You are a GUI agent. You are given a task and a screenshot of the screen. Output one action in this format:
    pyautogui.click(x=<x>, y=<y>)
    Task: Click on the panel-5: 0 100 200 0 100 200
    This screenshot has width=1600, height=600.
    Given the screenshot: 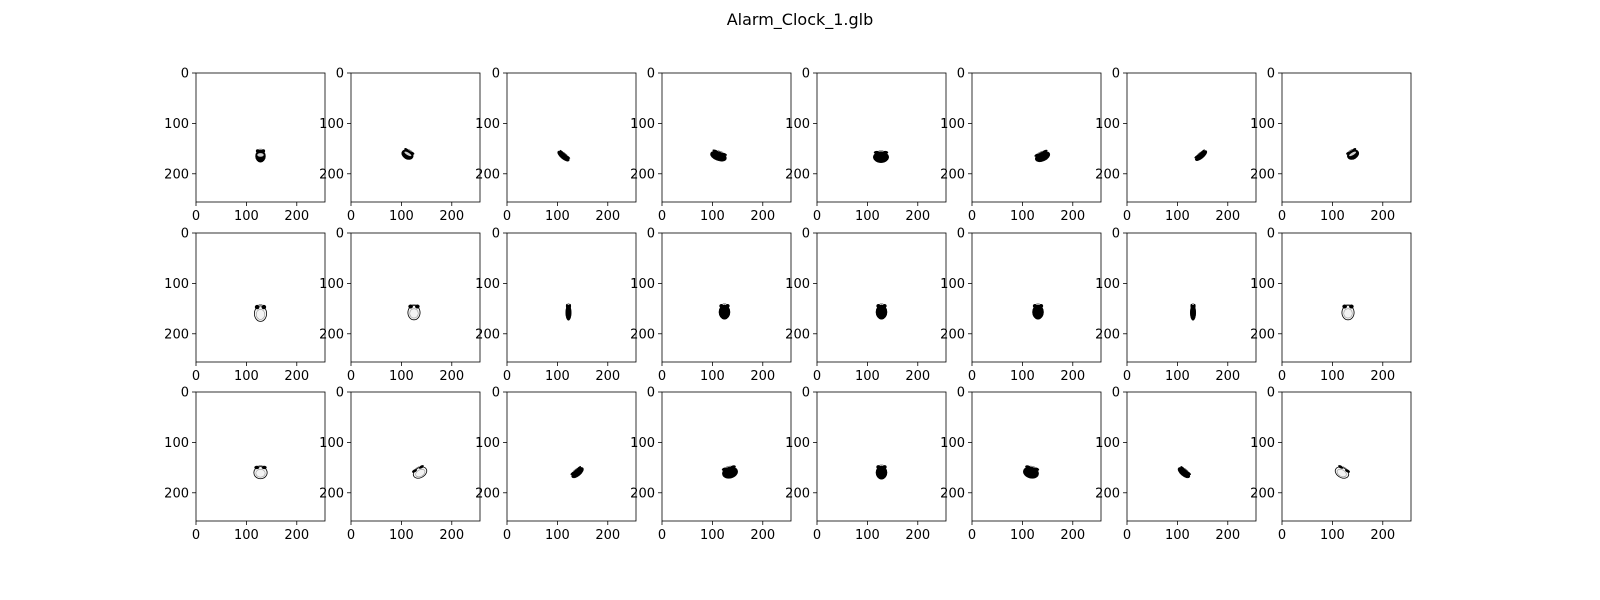 What is the action you would take?
    pyautogui.click(x=866, y=145)
    